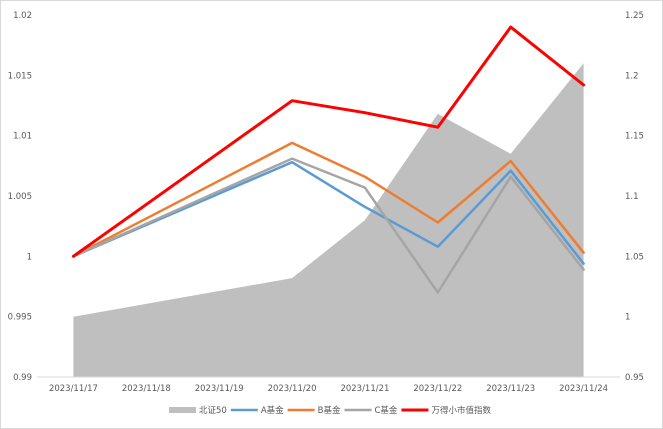 The height and width of the screenshot is (429, 663). Describe the element at coordinates (627, 318) in the screenshot. I see `right-tick-label: 1` at that location.